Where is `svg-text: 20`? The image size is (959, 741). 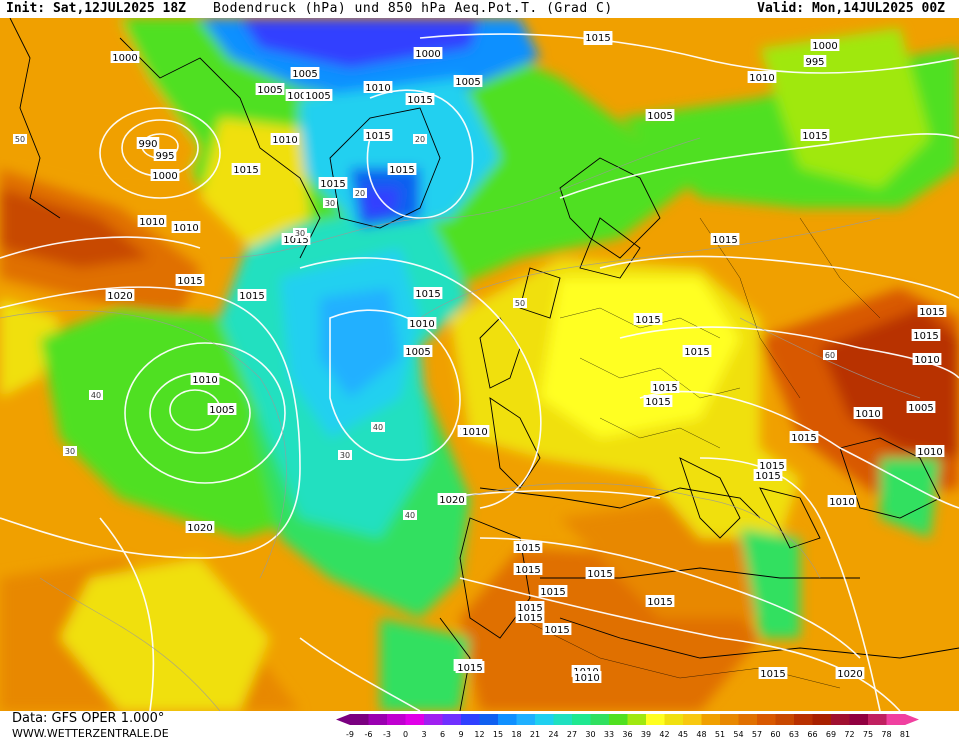 svg-text: 20 is located at coordinates (360, 193).